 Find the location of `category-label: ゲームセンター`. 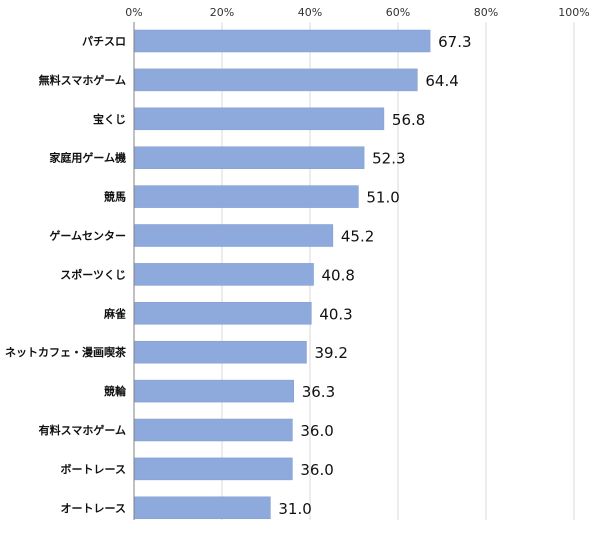

category-label: ゲームセンター is located at coordinates (87, 236).